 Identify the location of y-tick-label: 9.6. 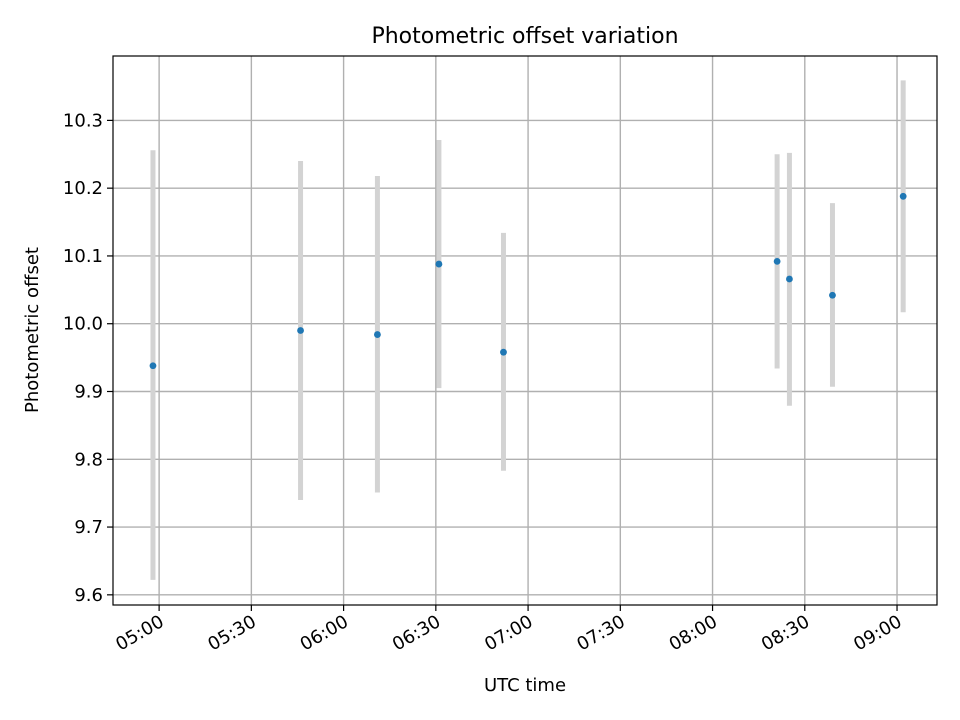
(88, 595).